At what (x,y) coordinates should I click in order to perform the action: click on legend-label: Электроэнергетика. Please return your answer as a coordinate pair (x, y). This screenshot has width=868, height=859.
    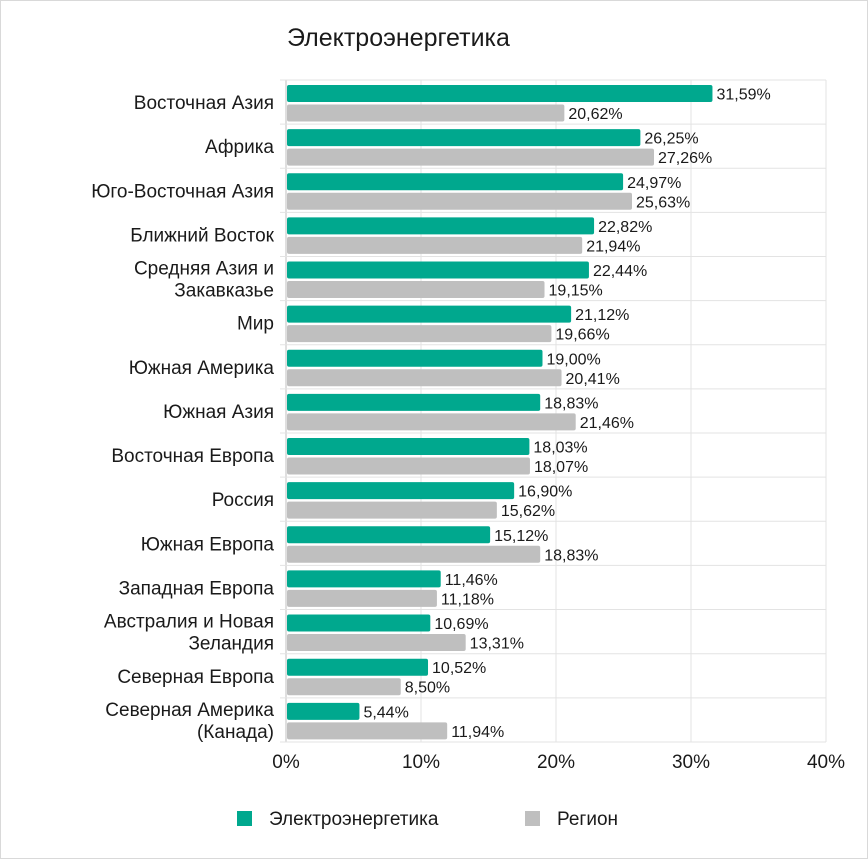
    Looking at the image, I should click on (354, 819).